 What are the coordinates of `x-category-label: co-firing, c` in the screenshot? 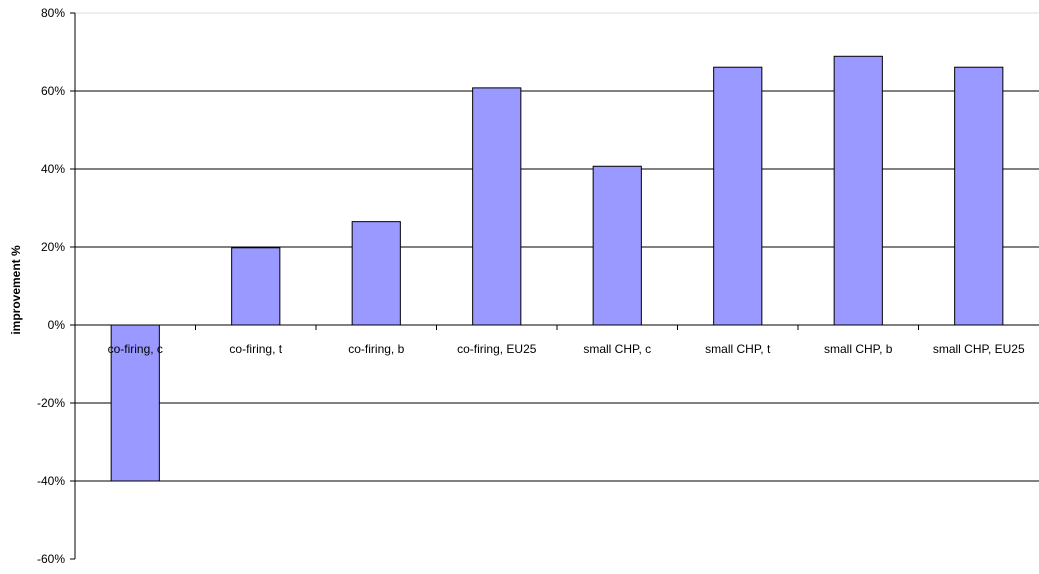 It's located at (135, 349).